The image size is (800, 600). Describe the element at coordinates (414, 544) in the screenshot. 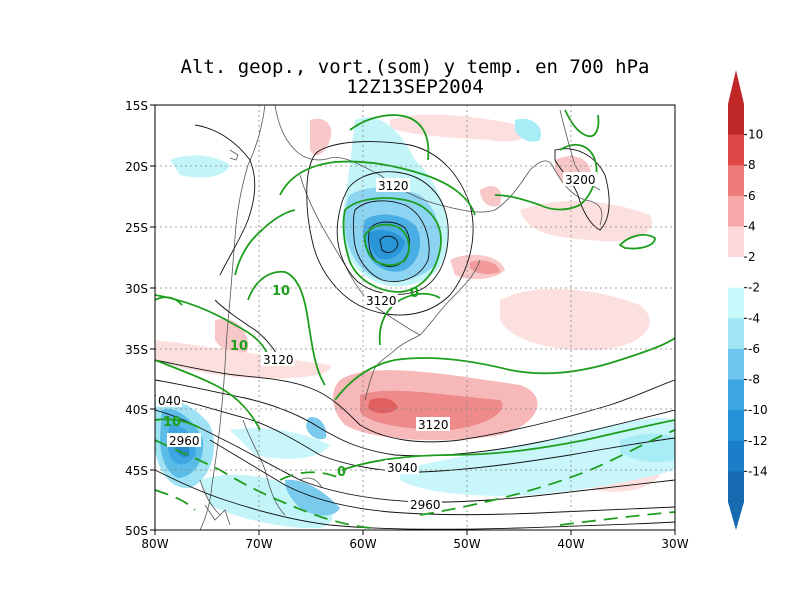

I see `lon-axis: 80W 70W 60W 50W 40W 30W` at that location.